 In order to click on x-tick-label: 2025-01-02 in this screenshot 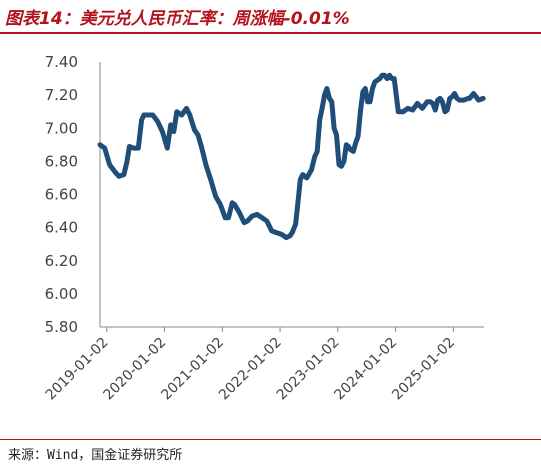, I will do `click(423, 369)`.